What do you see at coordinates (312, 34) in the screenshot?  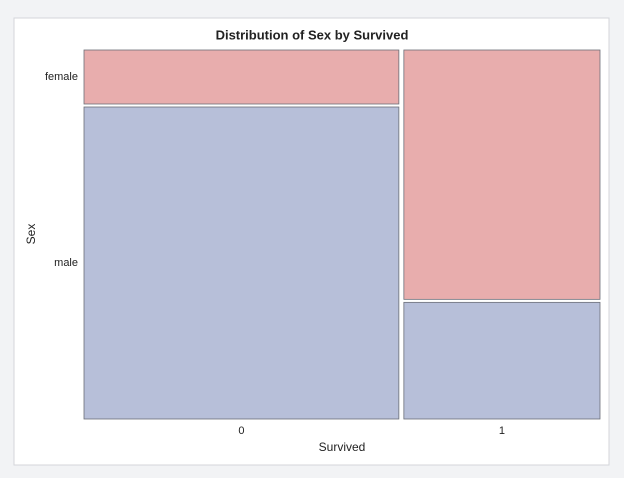 I see `chart-title: Distribution of Sex by Survived` at bounding box center [312, 34].